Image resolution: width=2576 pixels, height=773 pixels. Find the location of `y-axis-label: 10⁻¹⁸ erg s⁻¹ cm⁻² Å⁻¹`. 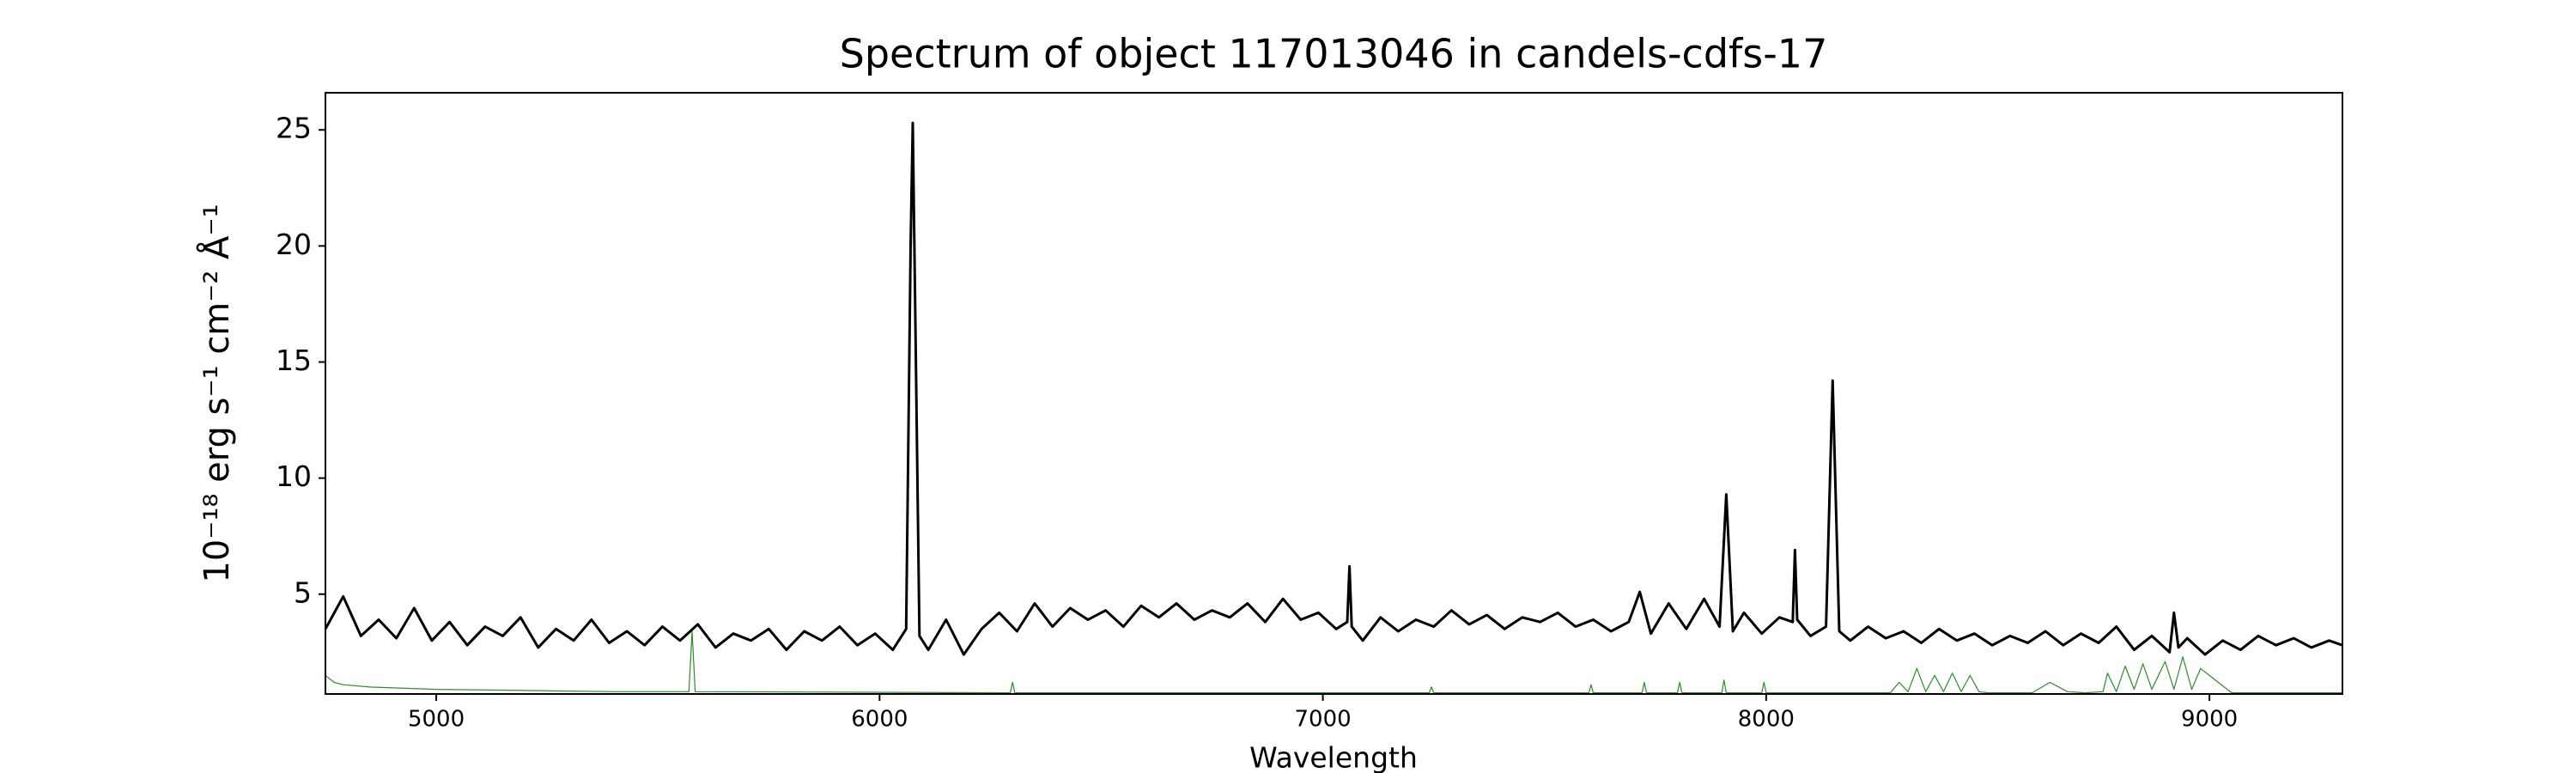

y-axis-label: 10⁻¹⁸ erg s⁻¹ cm⁻² Å⁻¹ is located at coordinates (217, 393).